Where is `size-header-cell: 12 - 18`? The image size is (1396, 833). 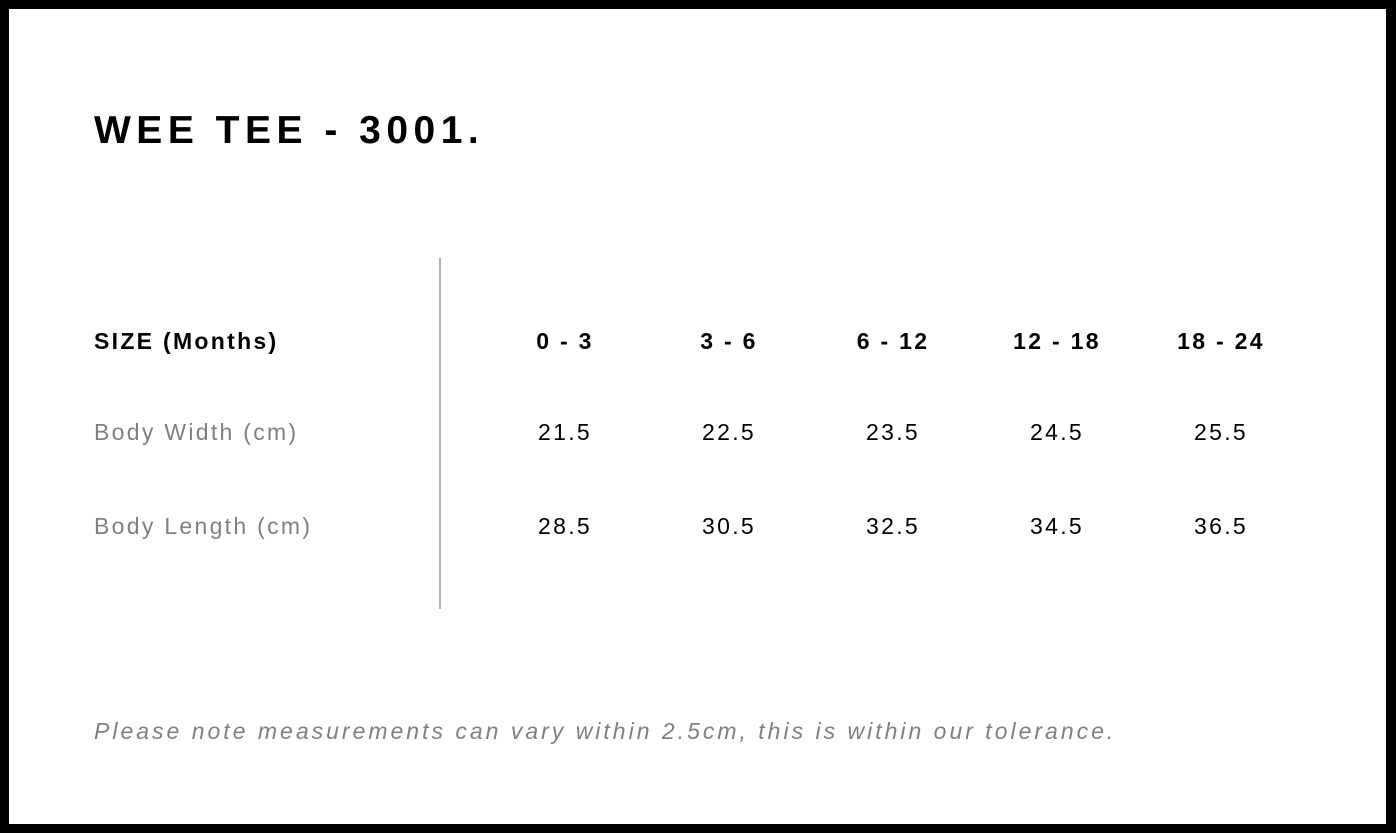
size-header-cell: 12 - 18 is located at coordinates (1057, 341).